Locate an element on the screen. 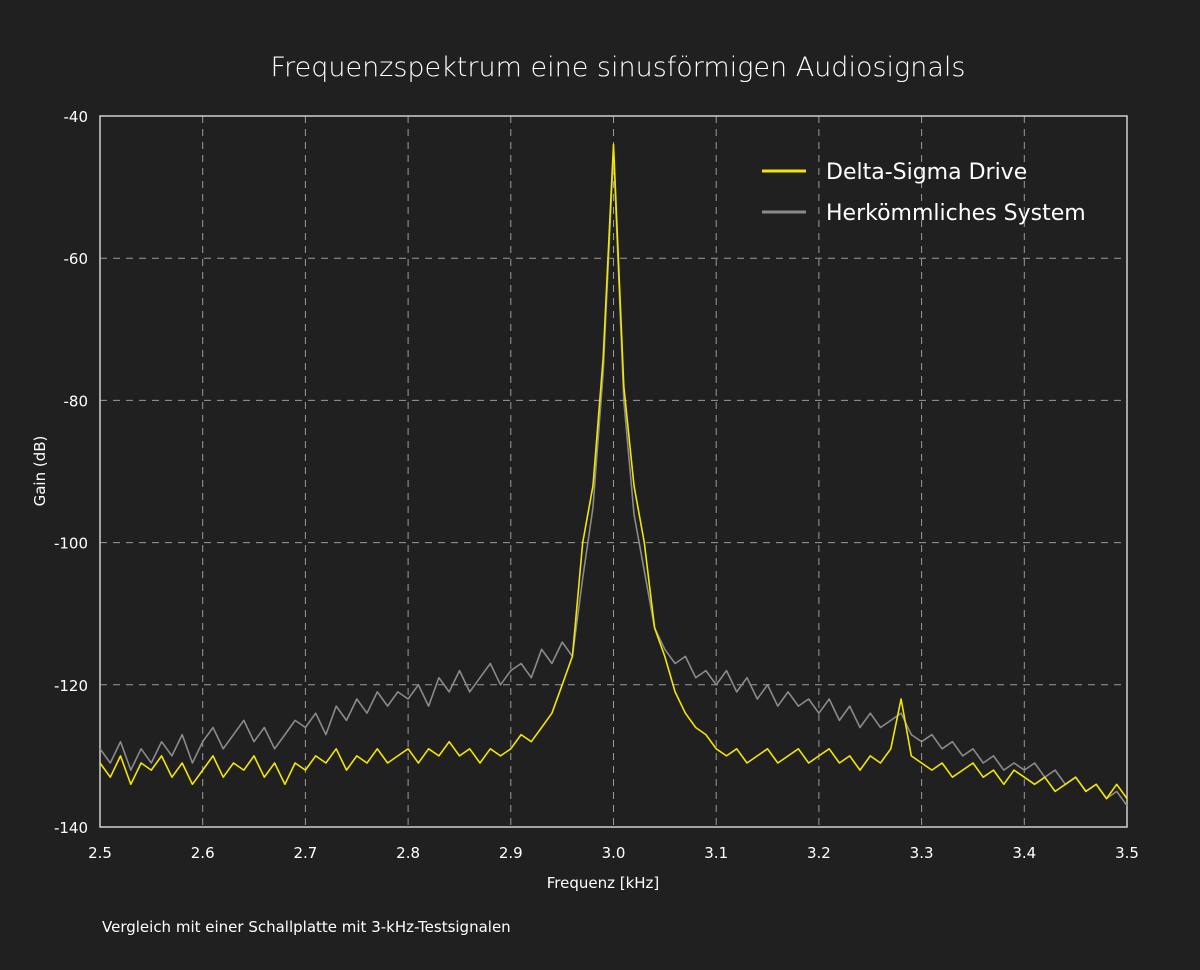 The image size is (1200, 970). y-tick-label: -100 is located at coordinates (71, 544).